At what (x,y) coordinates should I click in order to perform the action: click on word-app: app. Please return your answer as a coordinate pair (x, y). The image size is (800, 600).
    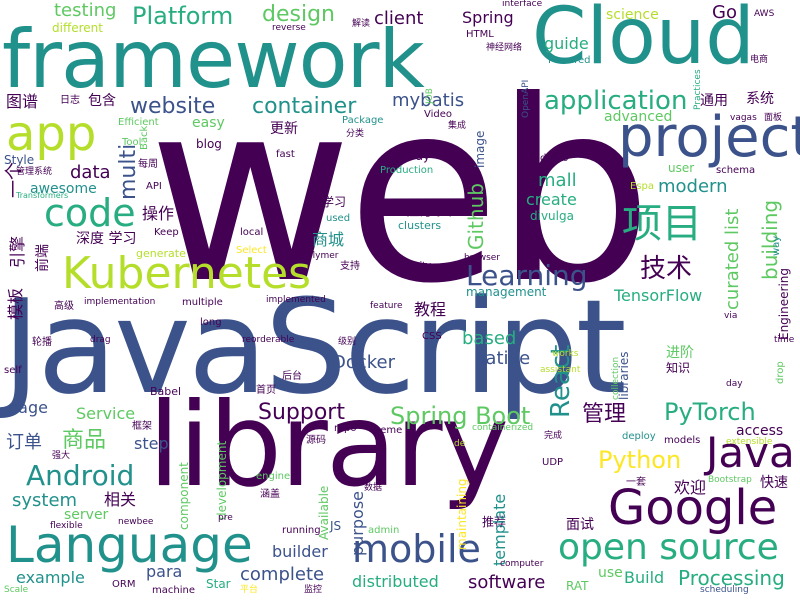
    Looking at the image, I should click on (51, 134).